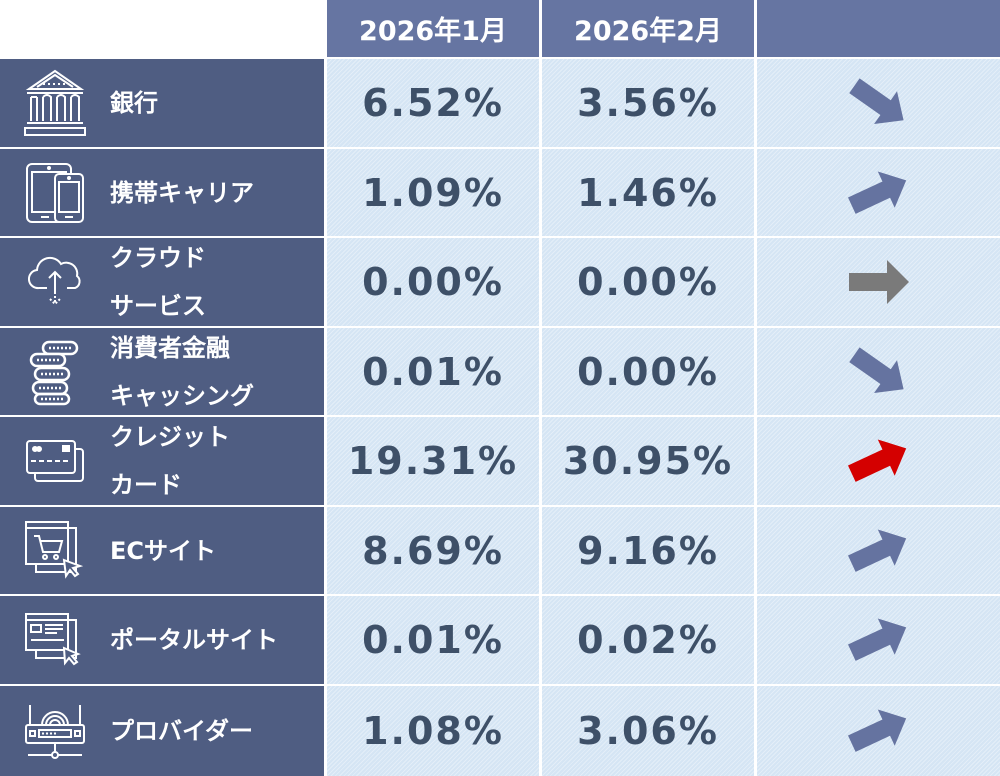 This screenshot has height=776, width=1000. Describe the element at coordinates (55, 461) in the screenshot. I see `credit-card-icon` at that location.